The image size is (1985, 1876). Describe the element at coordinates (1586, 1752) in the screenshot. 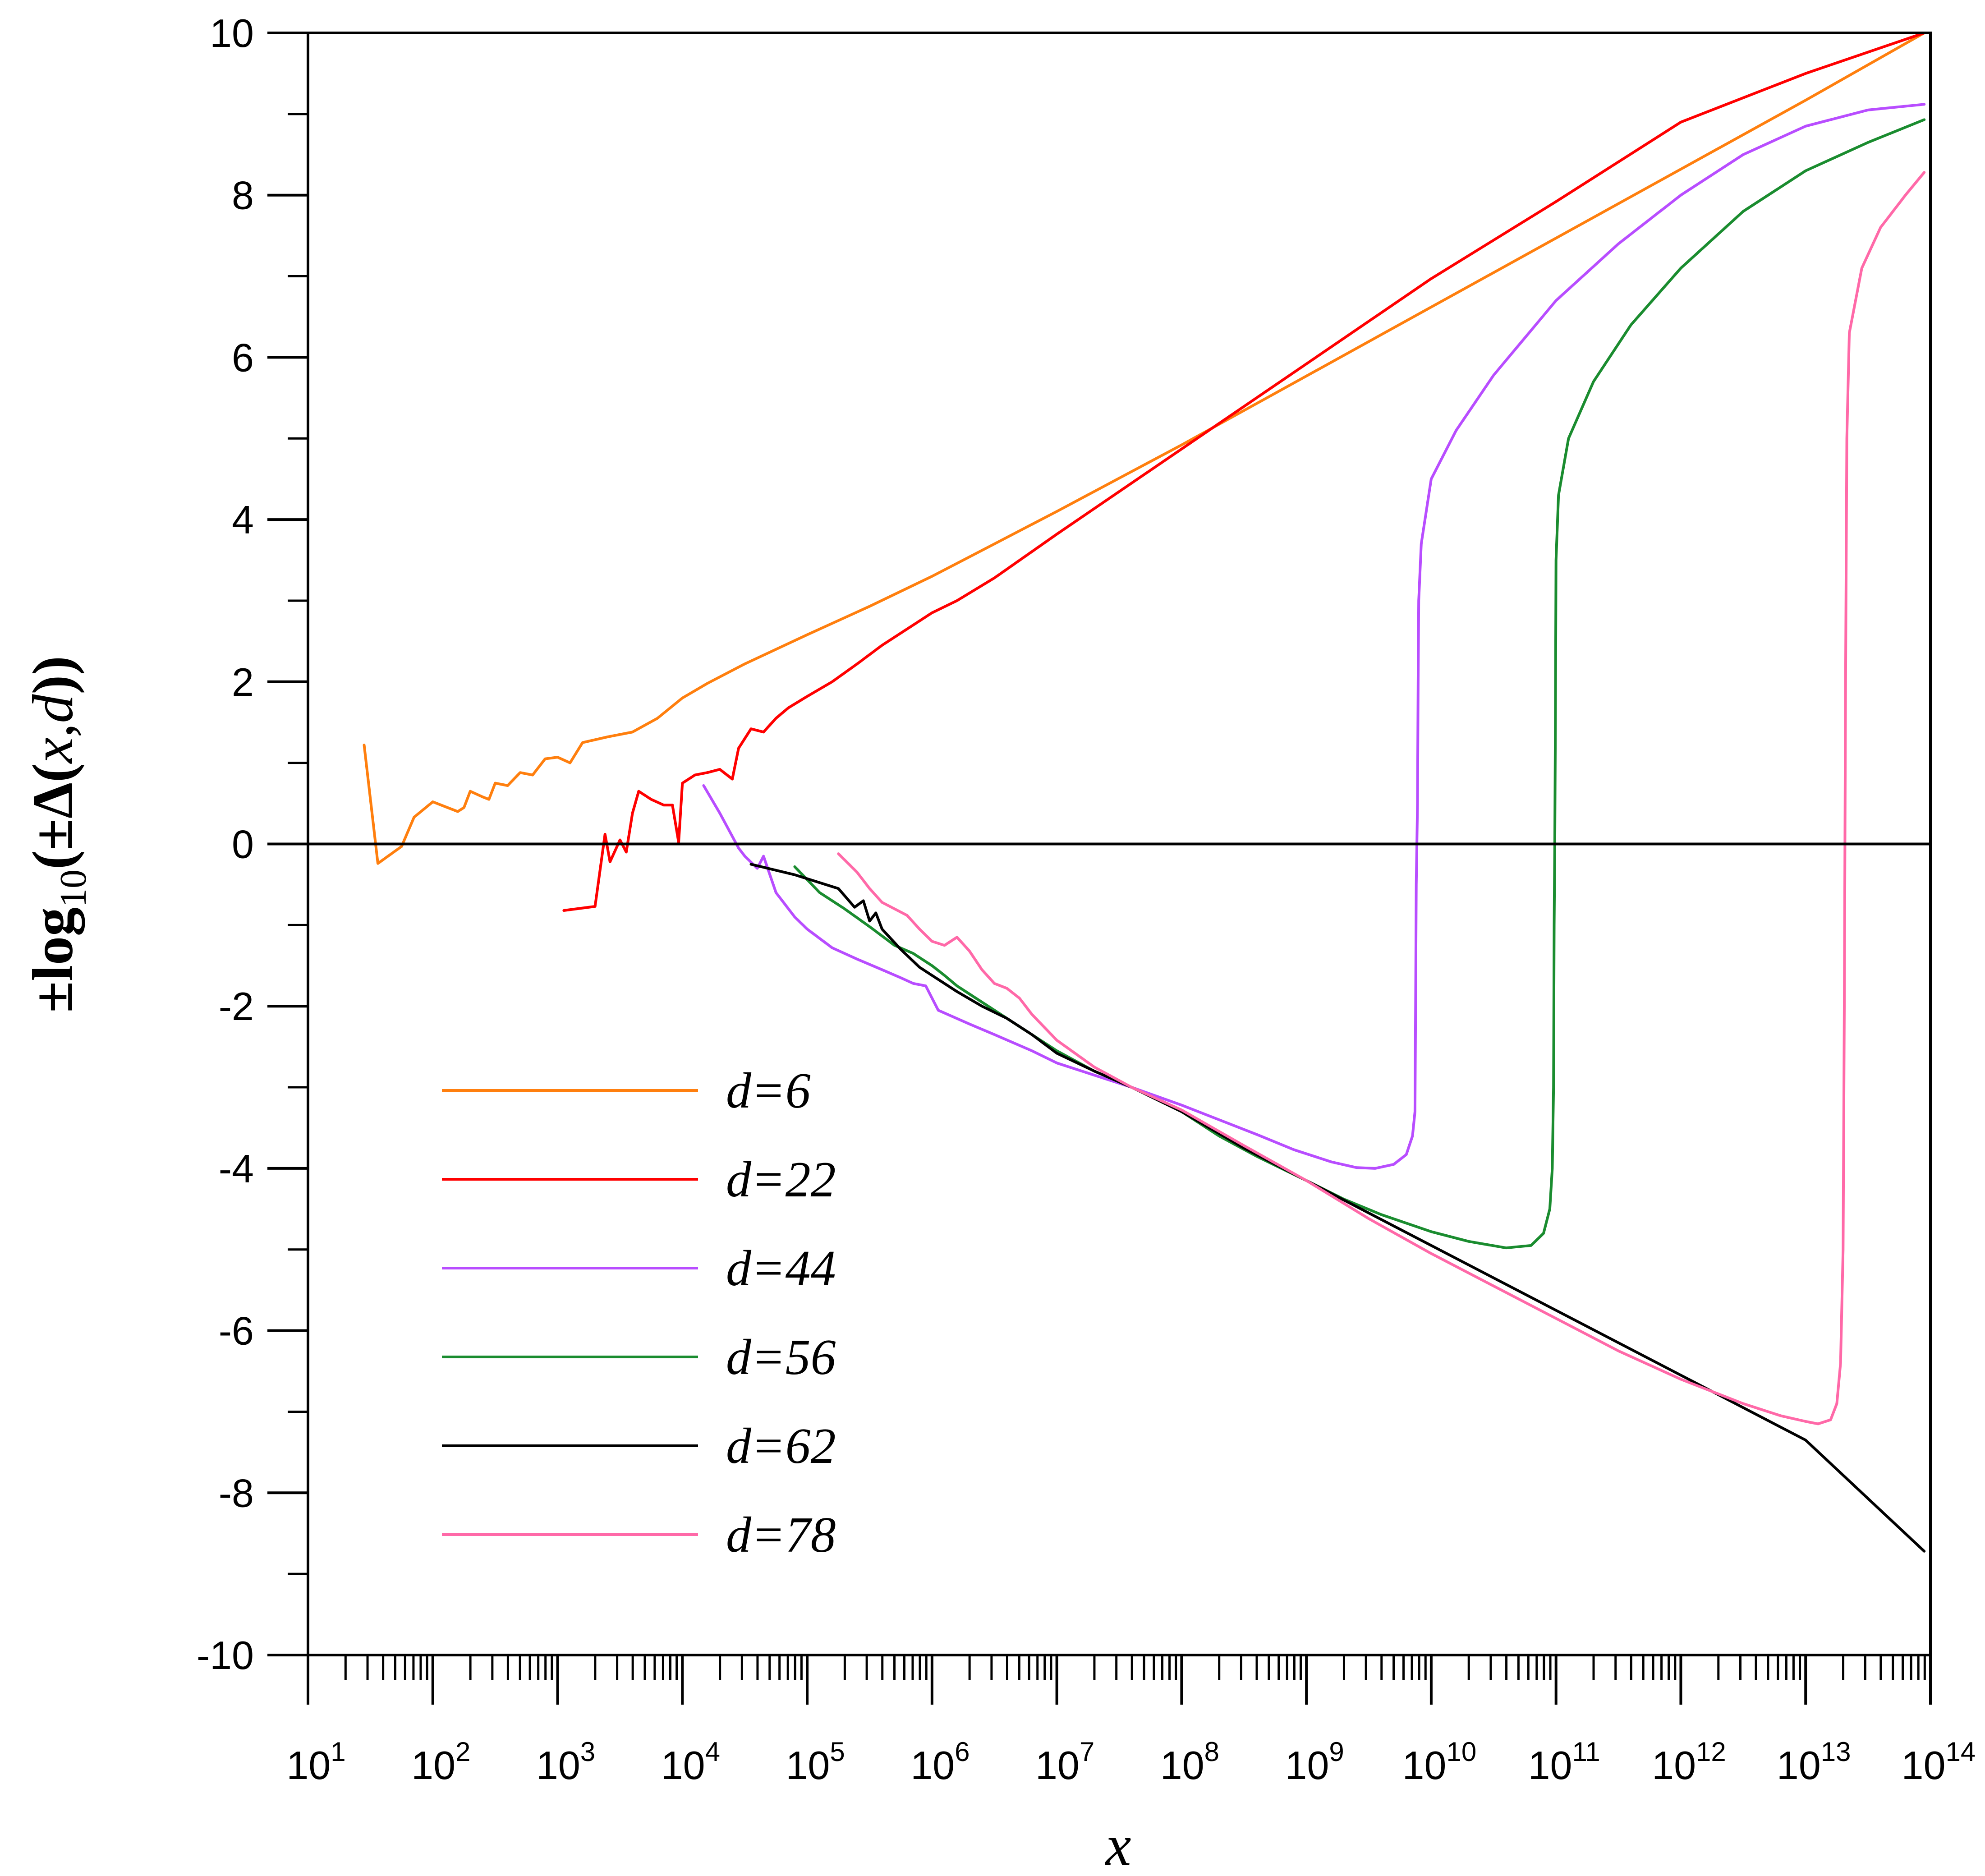

I see `x-tick-exponent: 11` at that location.